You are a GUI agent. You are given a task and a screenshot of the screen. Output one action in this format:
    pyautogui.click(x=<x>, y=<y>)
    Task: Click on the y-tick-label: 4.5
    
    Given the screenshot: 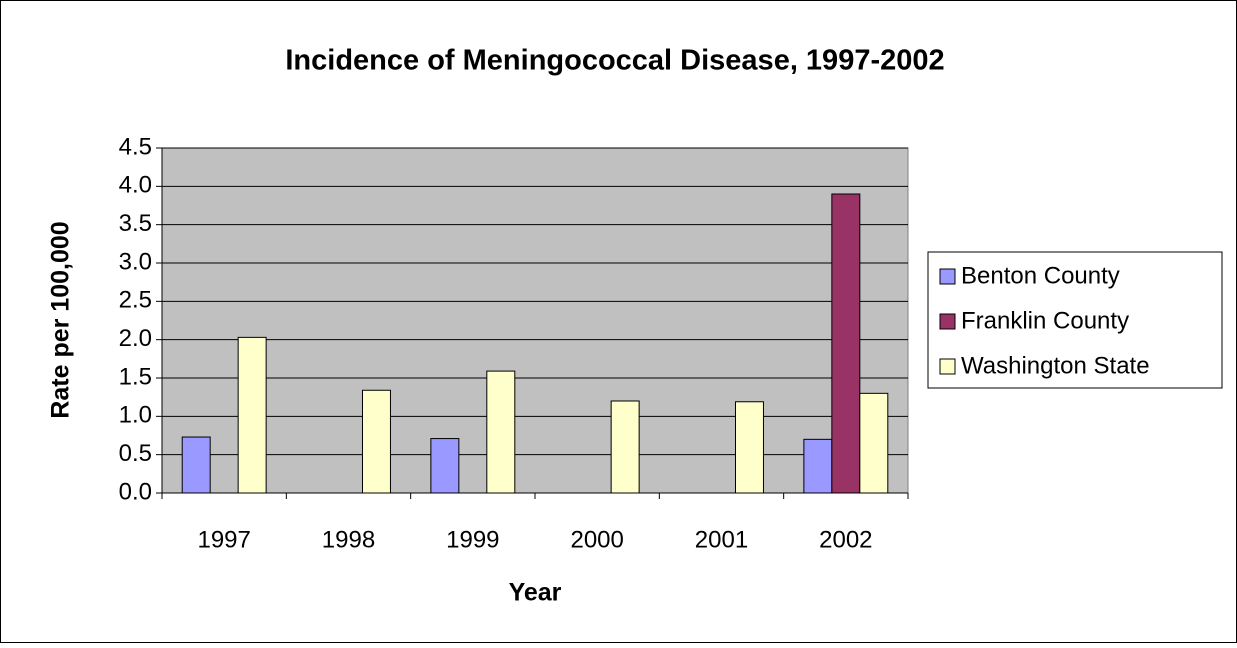 What is the action you would take?
    pyautogui.click(x=135, y=146)
    